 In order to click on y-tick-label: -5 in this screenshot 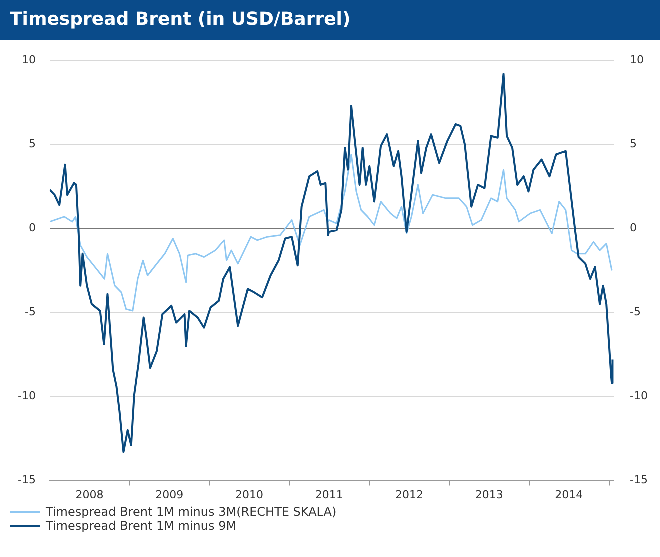, I will do `click(30, 312)`.